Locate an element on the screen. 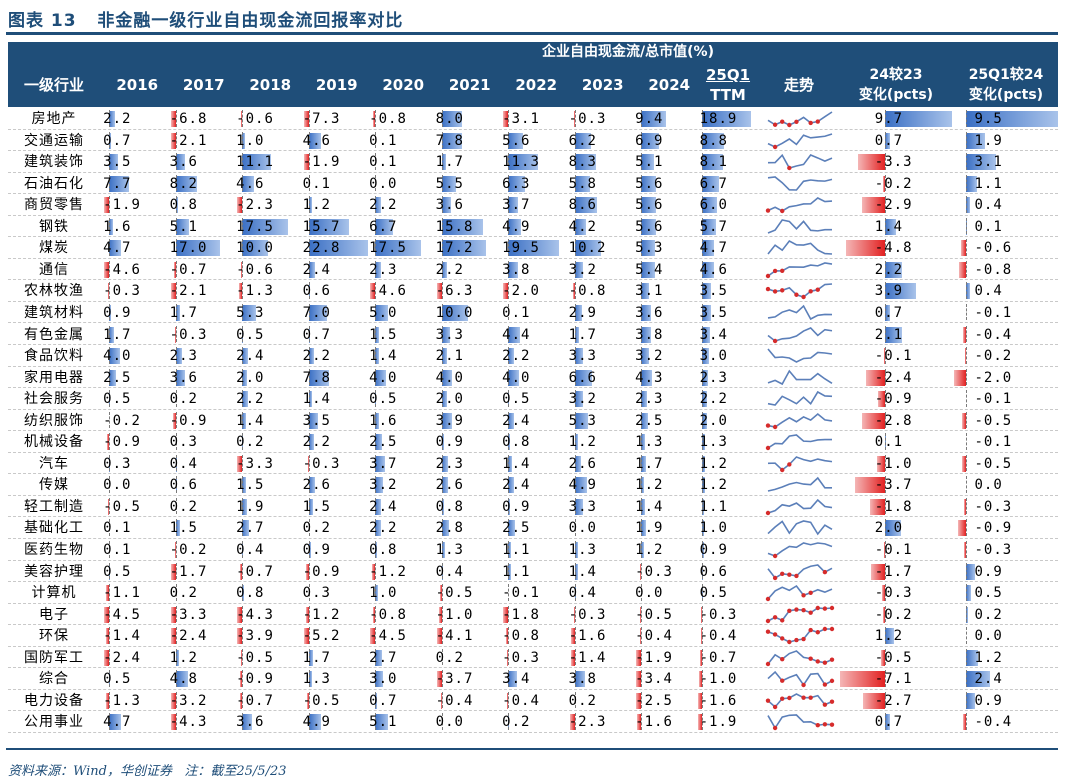 This screenshot has width=1066, height=783. value-cell-2019-value: -1.2 is located at coordinates (321, 614).